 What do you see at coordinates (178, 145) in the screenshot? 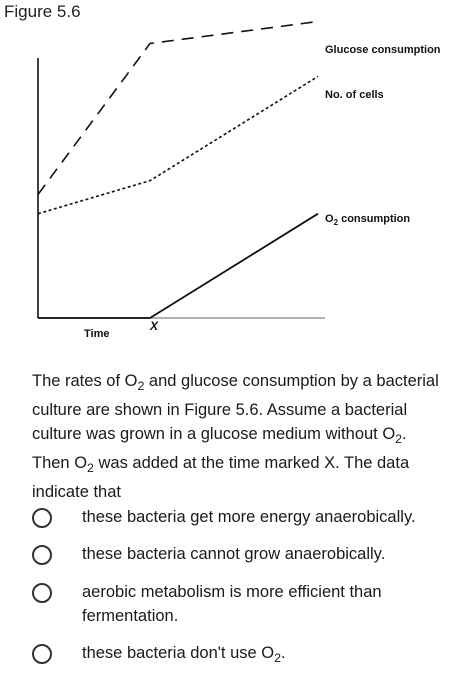
I see `series-line-cells` at bounding box center [178, 145].